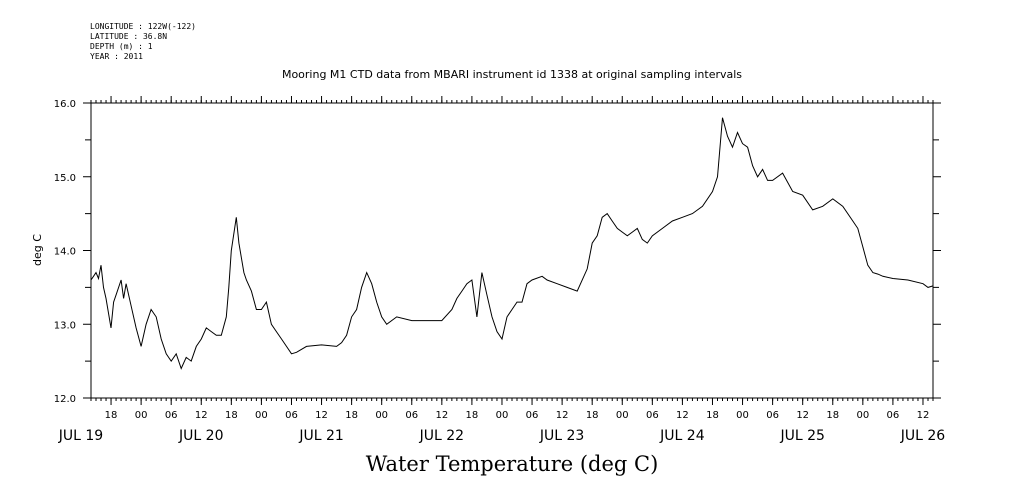 The width and height of the screenshot is (1009, 504). I want to click on x-day-label: JUL 25, so click(801, 436).